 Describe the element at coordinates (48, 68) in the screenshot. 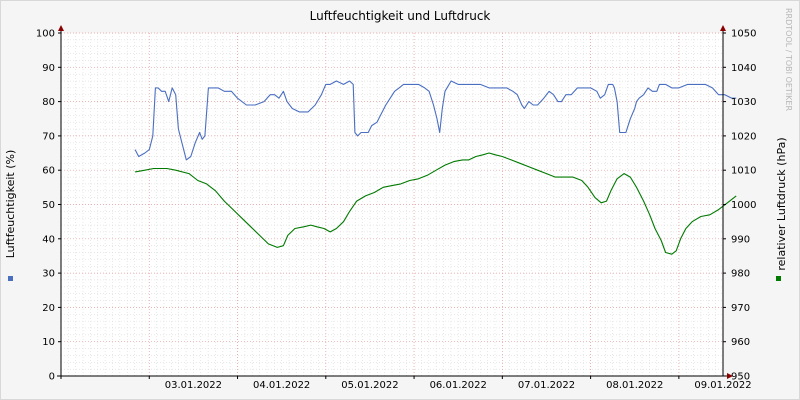

I see `y-tick-label-left: 90` at that location.